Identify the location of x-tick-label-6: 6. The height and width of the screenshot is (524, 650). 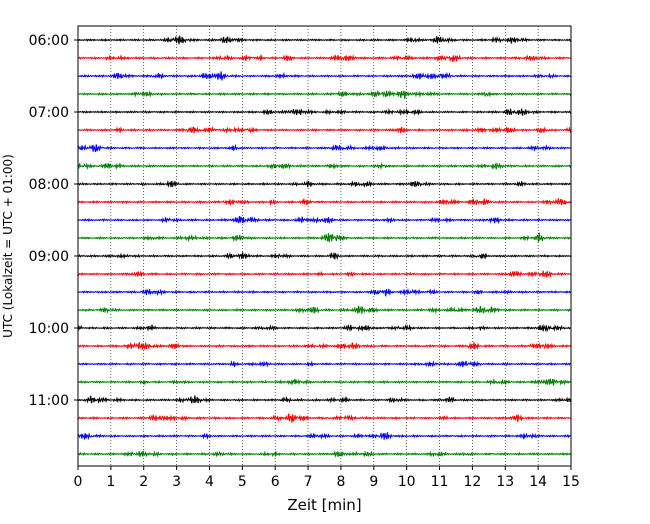
(275, 482).